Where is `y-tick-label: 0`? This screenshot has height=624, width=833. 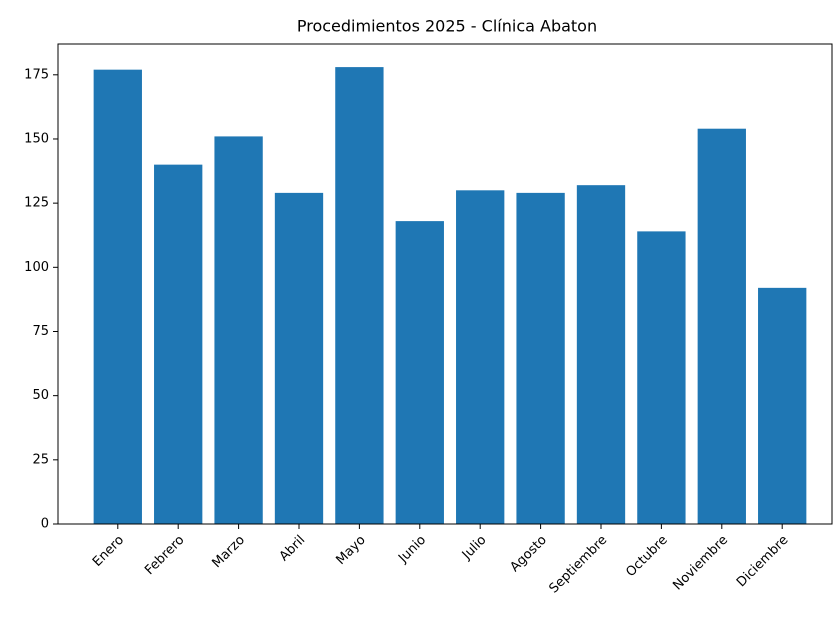 y-tick-label: 0 is located at coordinates (45, 524).